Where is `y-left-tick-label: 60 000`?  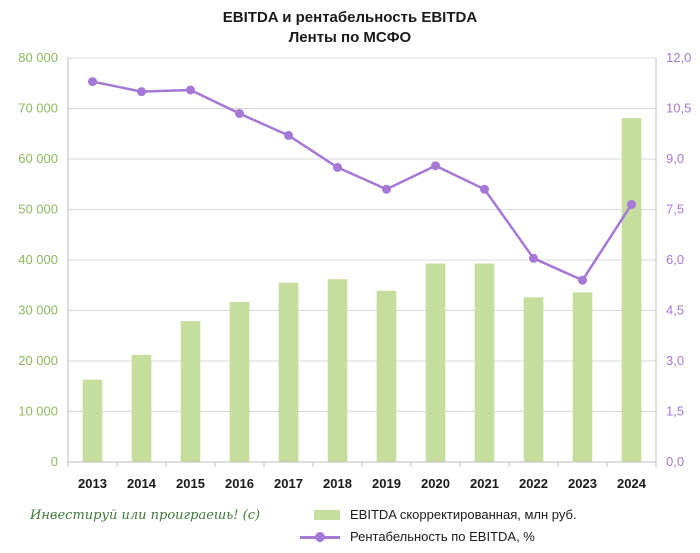
y-left-tick-label: 60 000 is located at coordinates (38, 158).